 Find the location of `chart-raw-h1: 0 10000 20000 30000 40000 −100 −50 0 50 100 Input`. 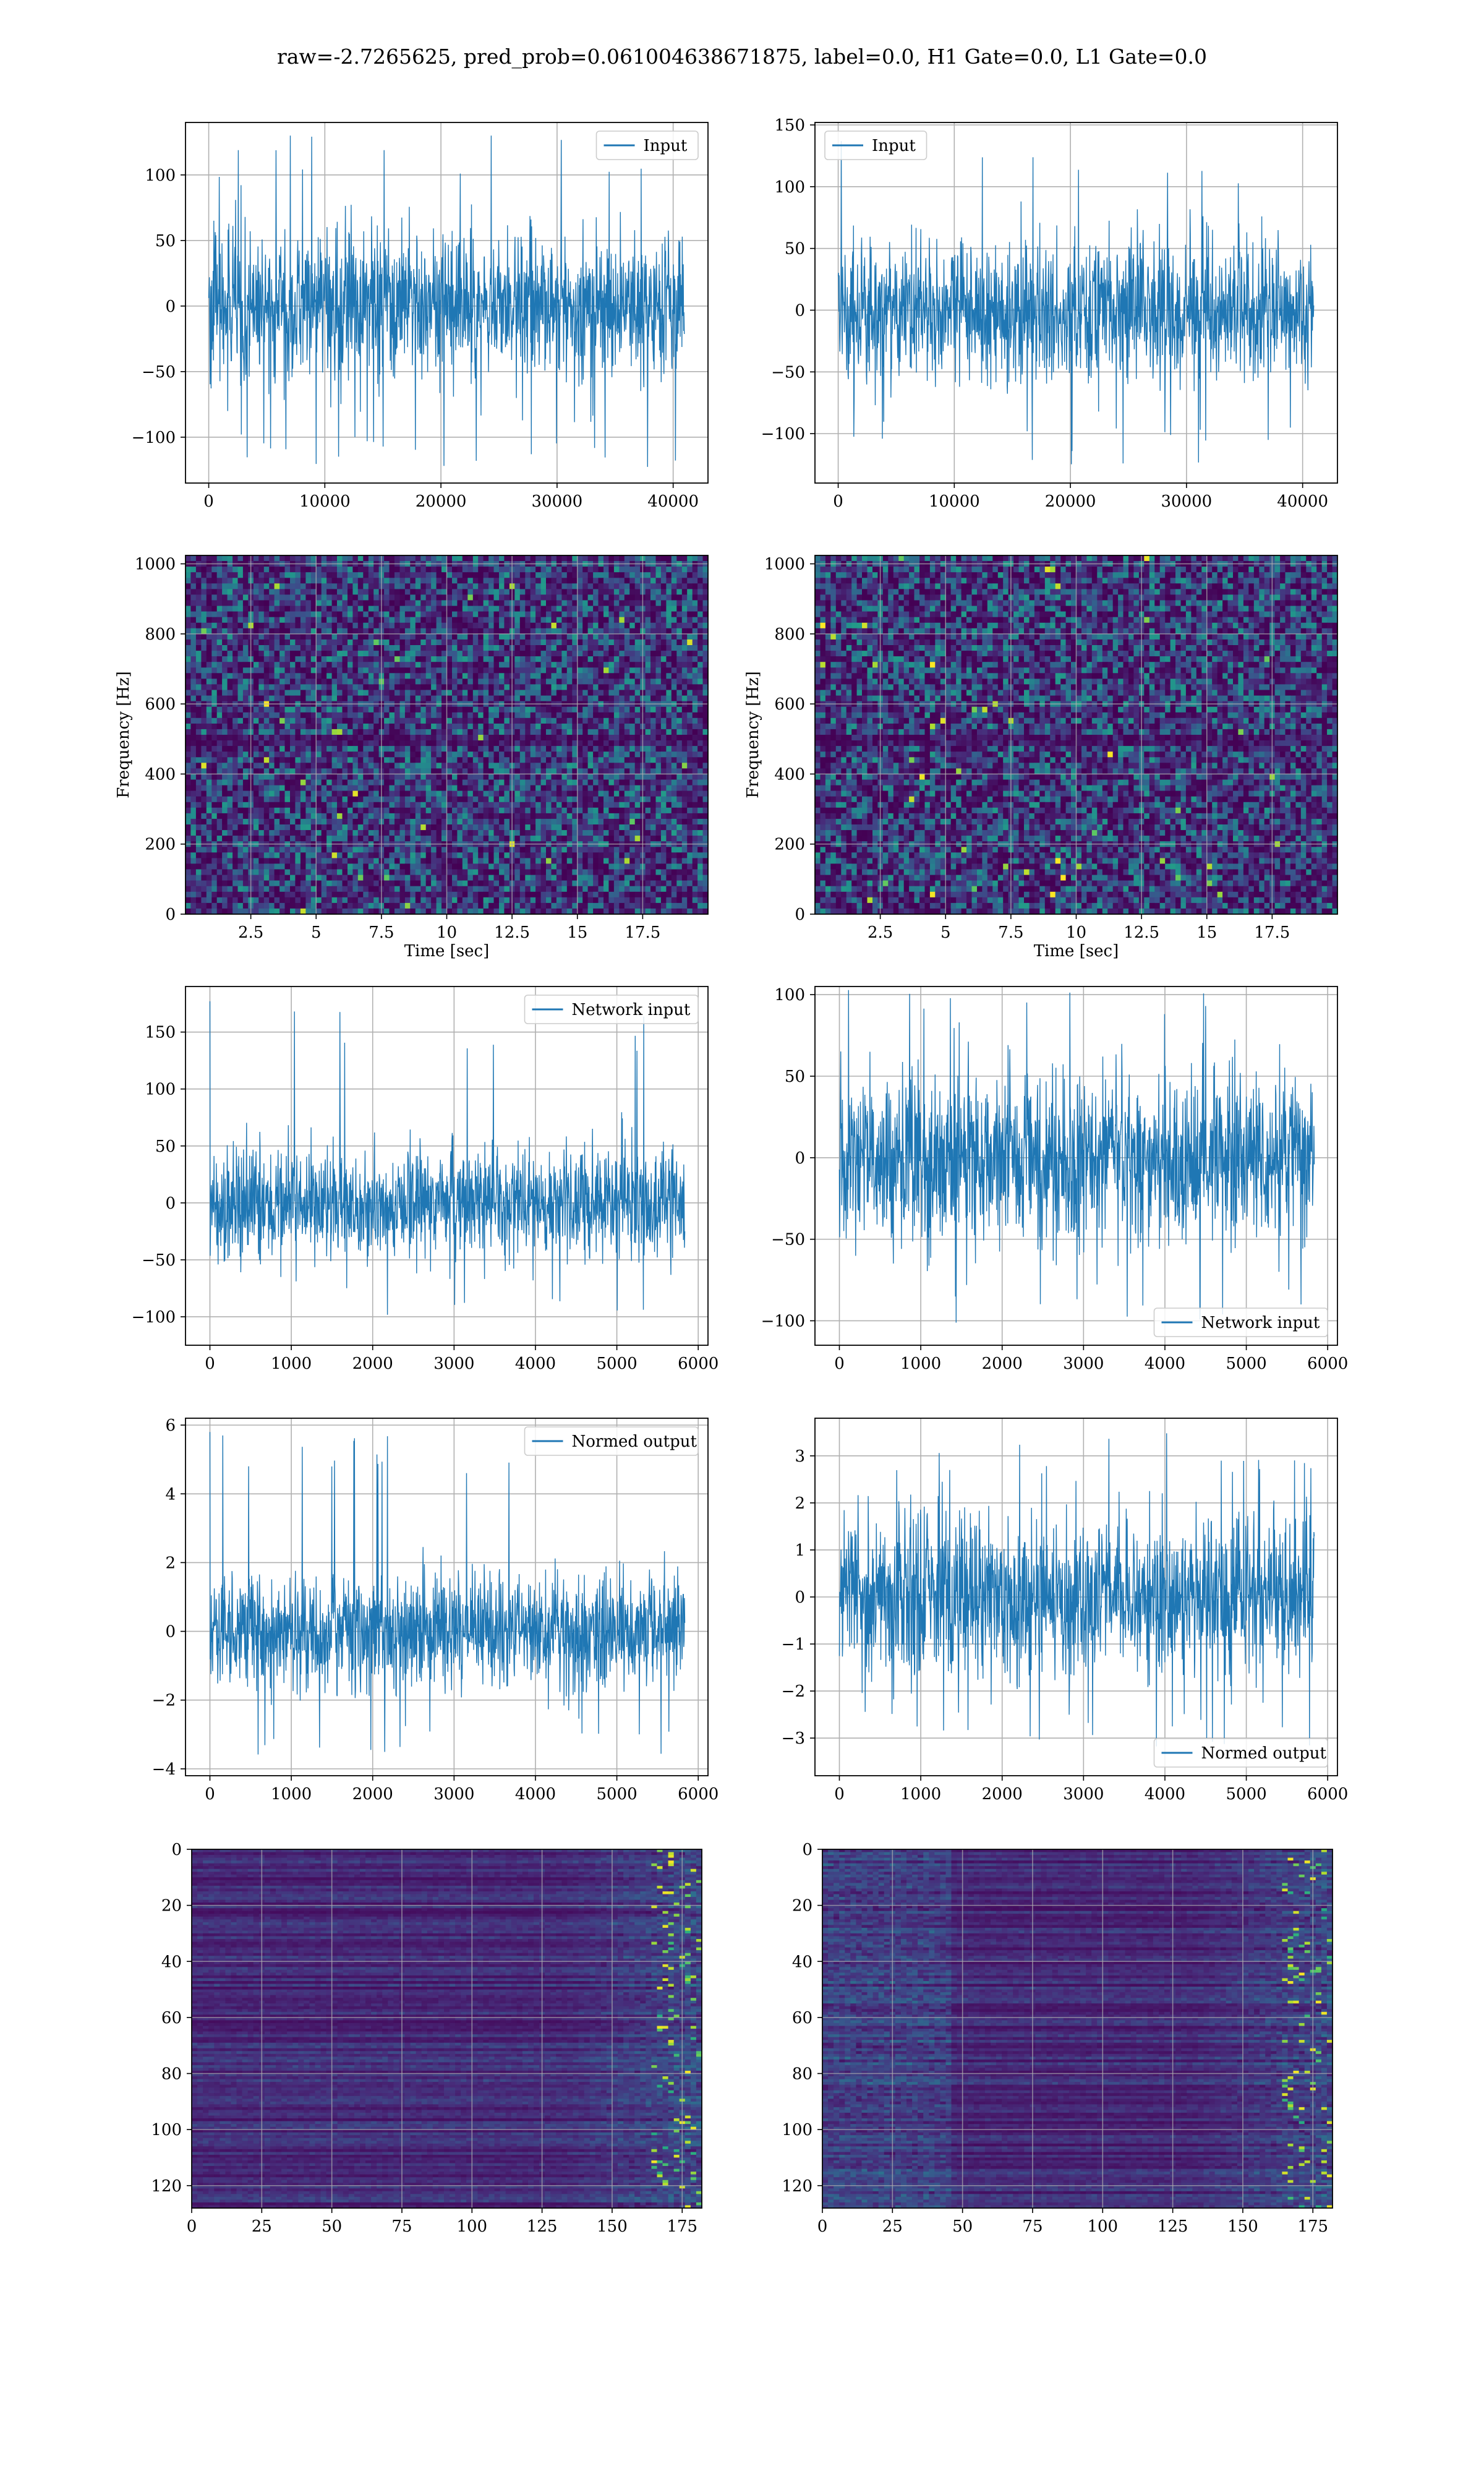

chart-raw-h1: 0 10000 20000 30000 40000 −100 −50 0 50 100 Input is located at coordinates (420, 316).